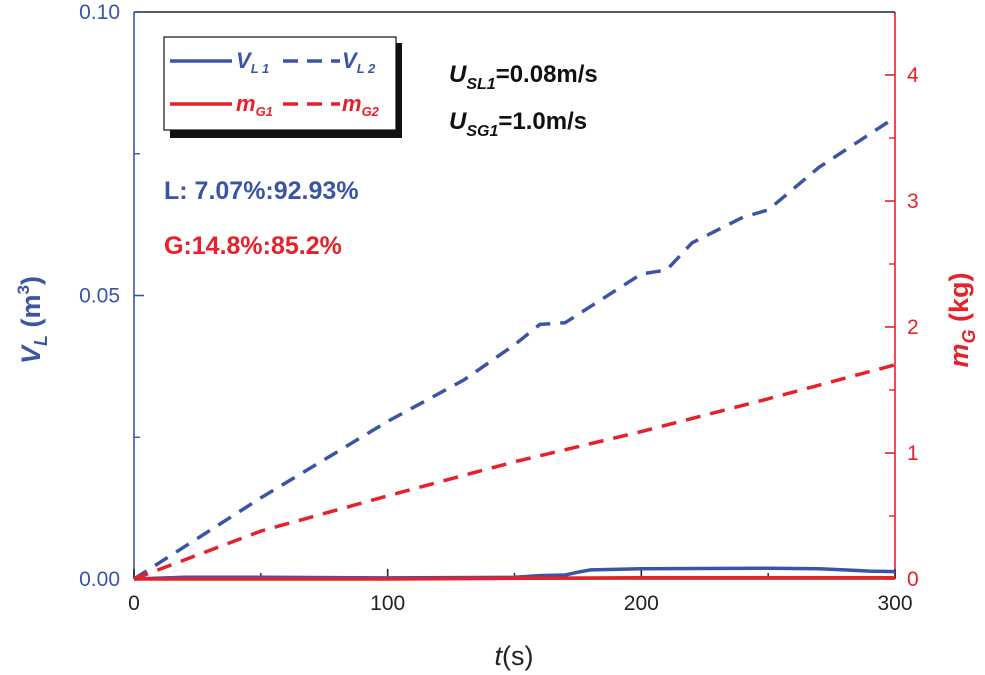 The width and height of the screenshot is (985, 675). Describe the element at coordinates (361, 105) in the screenshot. I see `legend-label-mg2: mG2` at that location.